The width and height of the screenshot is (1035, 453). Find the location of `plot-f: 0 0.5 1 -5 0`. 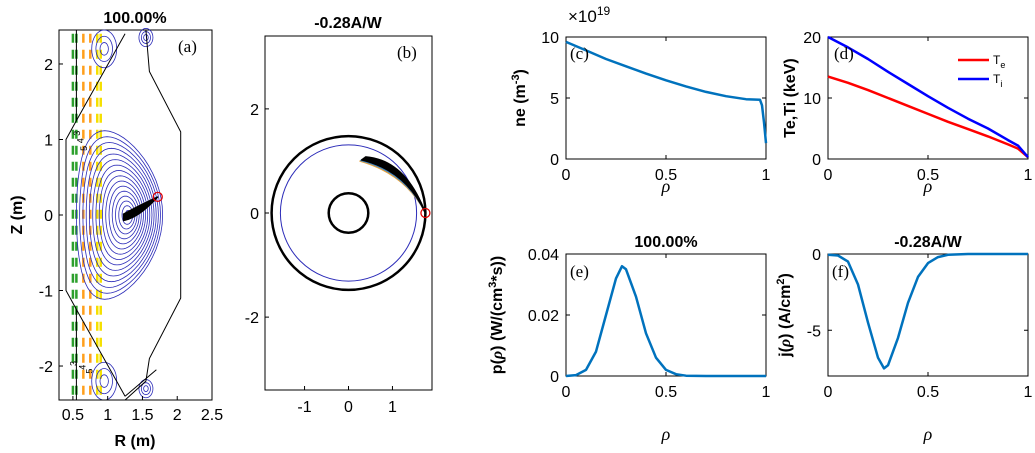

plot-f: 0 0.5 1 -5 0 is located at coordinates (920, 324).